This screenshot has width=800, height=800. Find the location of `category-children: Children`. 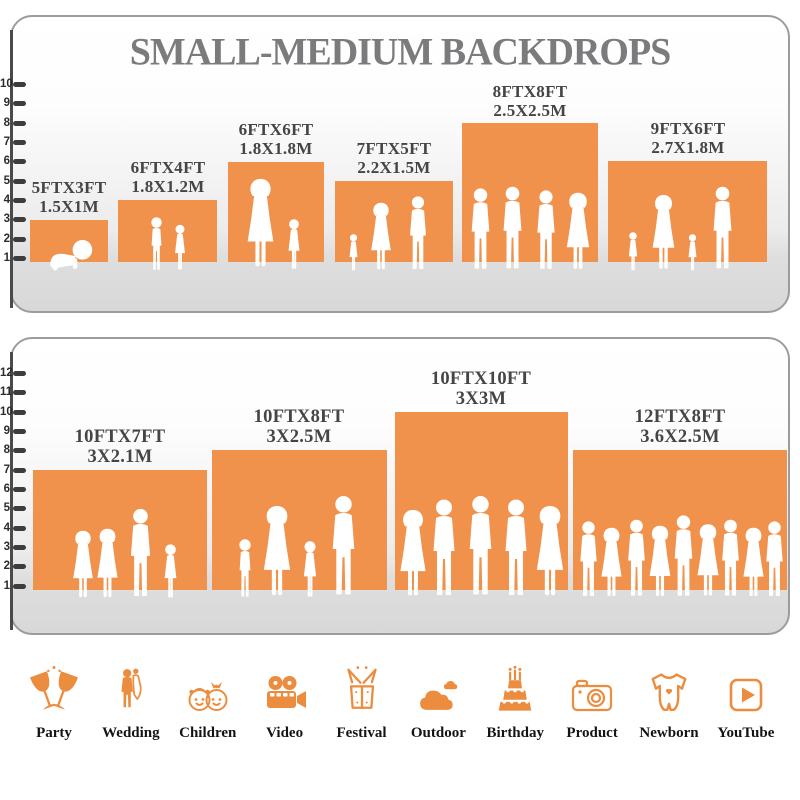

category-children: Children is located at coordinates (208, 698).